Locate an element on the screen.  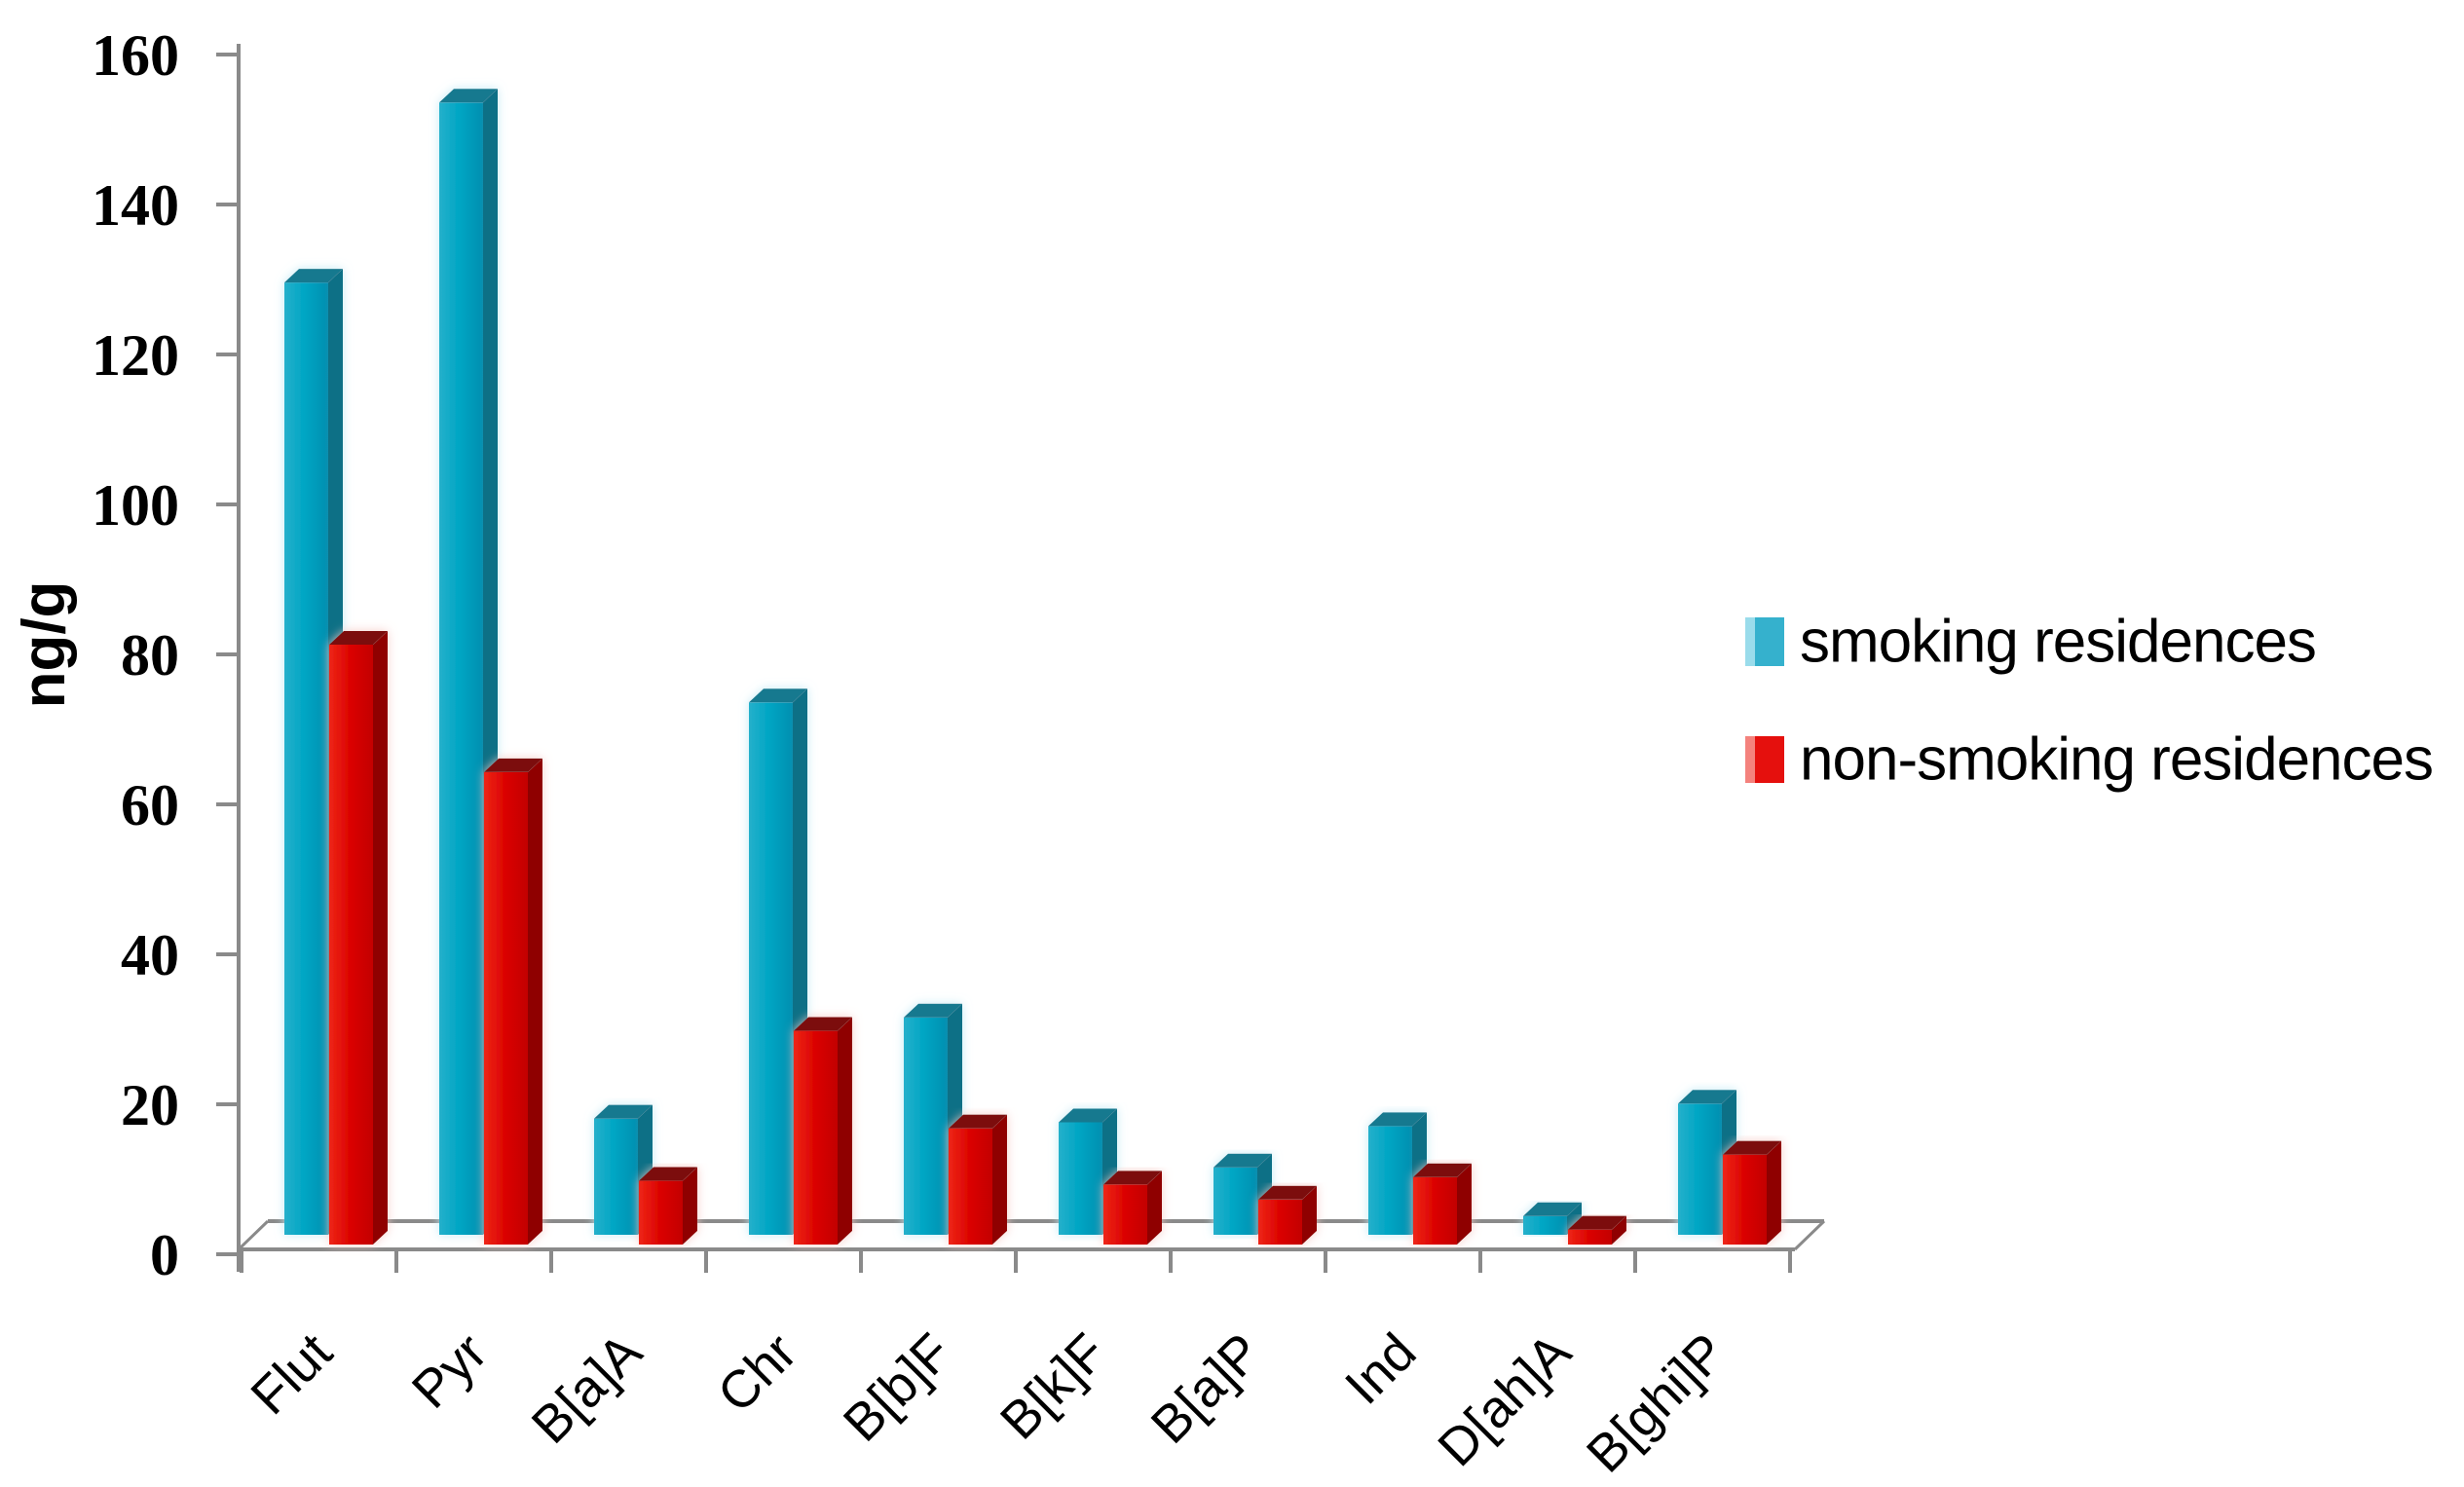
bar-top-non-smoking-B[ghi]P is located at coordinates (1752, 1147).